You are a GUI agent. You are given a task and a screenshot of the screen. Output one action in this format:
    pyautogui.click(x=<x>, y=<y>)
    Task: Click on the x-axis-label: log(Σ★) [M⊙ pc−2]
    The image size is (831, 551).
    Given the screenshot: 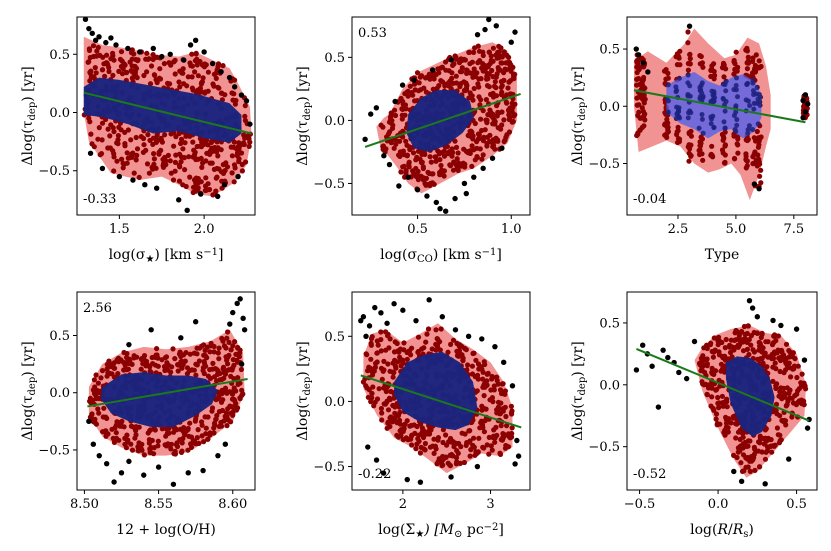 What is the action you would take?
    pyautogui.click(x=441, y=531)
    